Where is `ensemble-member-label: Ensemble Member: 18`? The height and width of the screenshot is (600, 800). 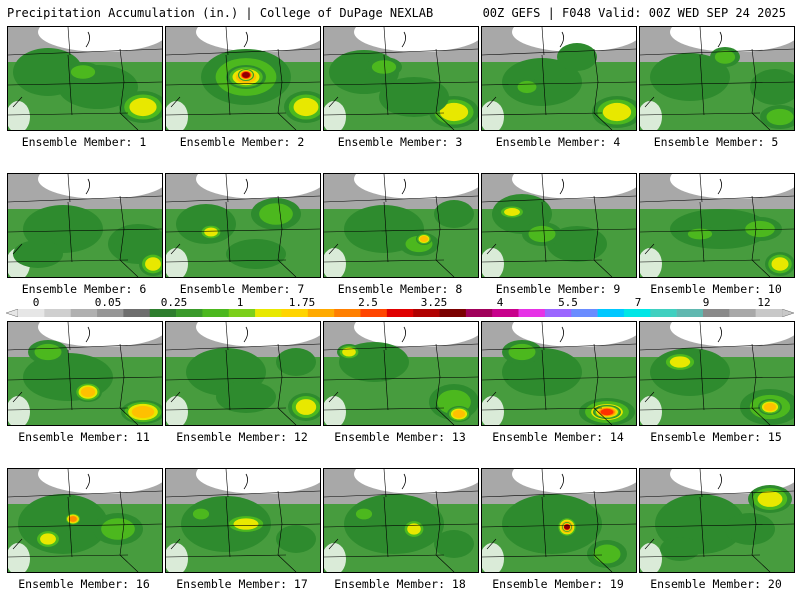
ensemble-member-label: Ensemble Member: 18 is located at coordinates (400, 584).